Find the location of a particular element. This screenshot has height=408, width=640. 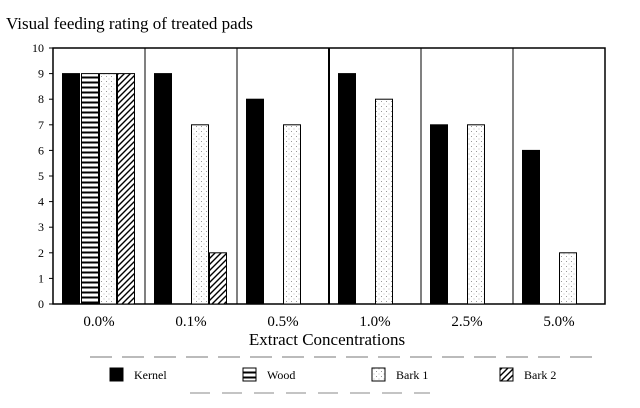

chart-title: Visual feeding rating of treated pads is located at coordinates (129, 23).